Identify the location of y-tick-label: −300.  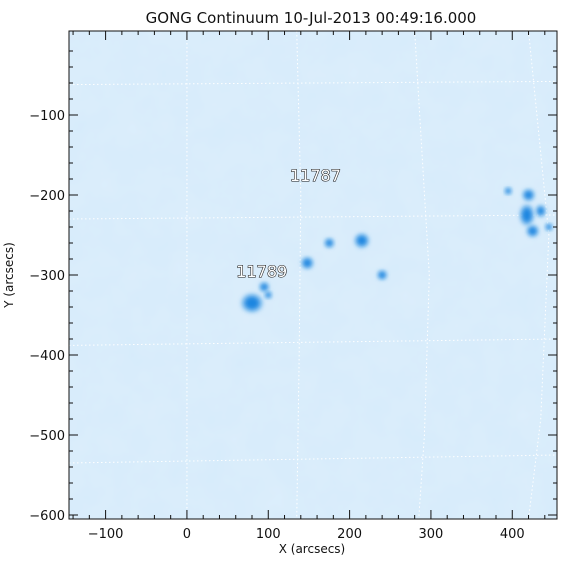
(47, 276).